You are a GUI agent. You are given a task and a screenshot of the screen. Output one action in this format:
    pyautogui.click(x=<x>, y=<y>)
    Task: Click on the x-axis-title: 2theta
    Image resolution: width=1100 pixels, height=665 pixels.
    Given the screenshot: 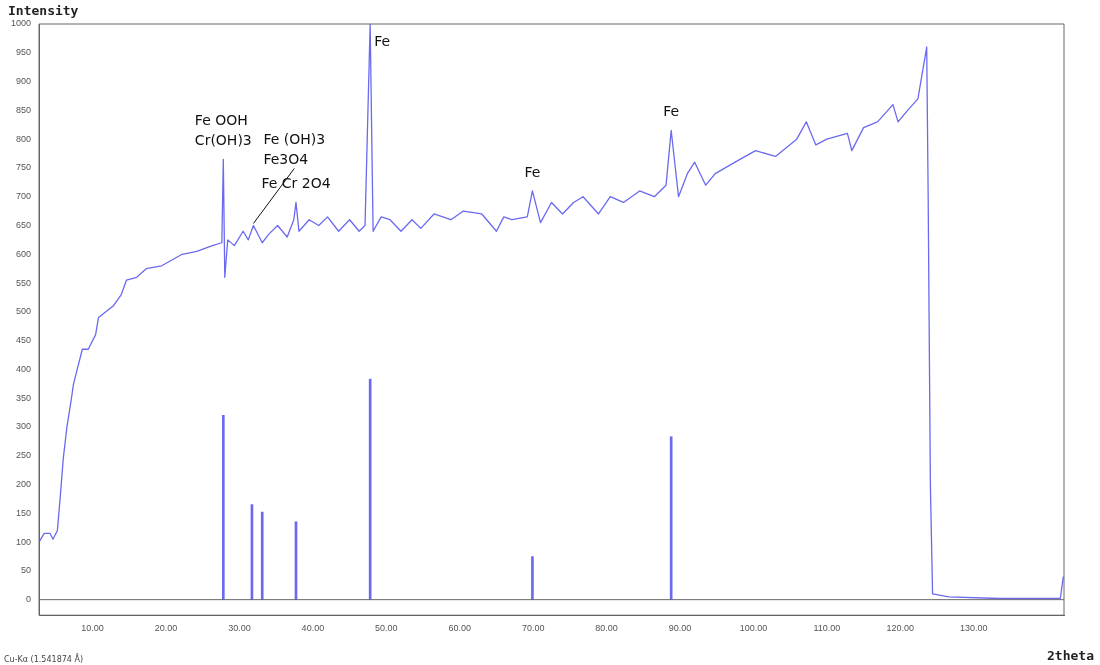 What is the action you would take?
    pyautogui.click(x=1071, y=655)
    